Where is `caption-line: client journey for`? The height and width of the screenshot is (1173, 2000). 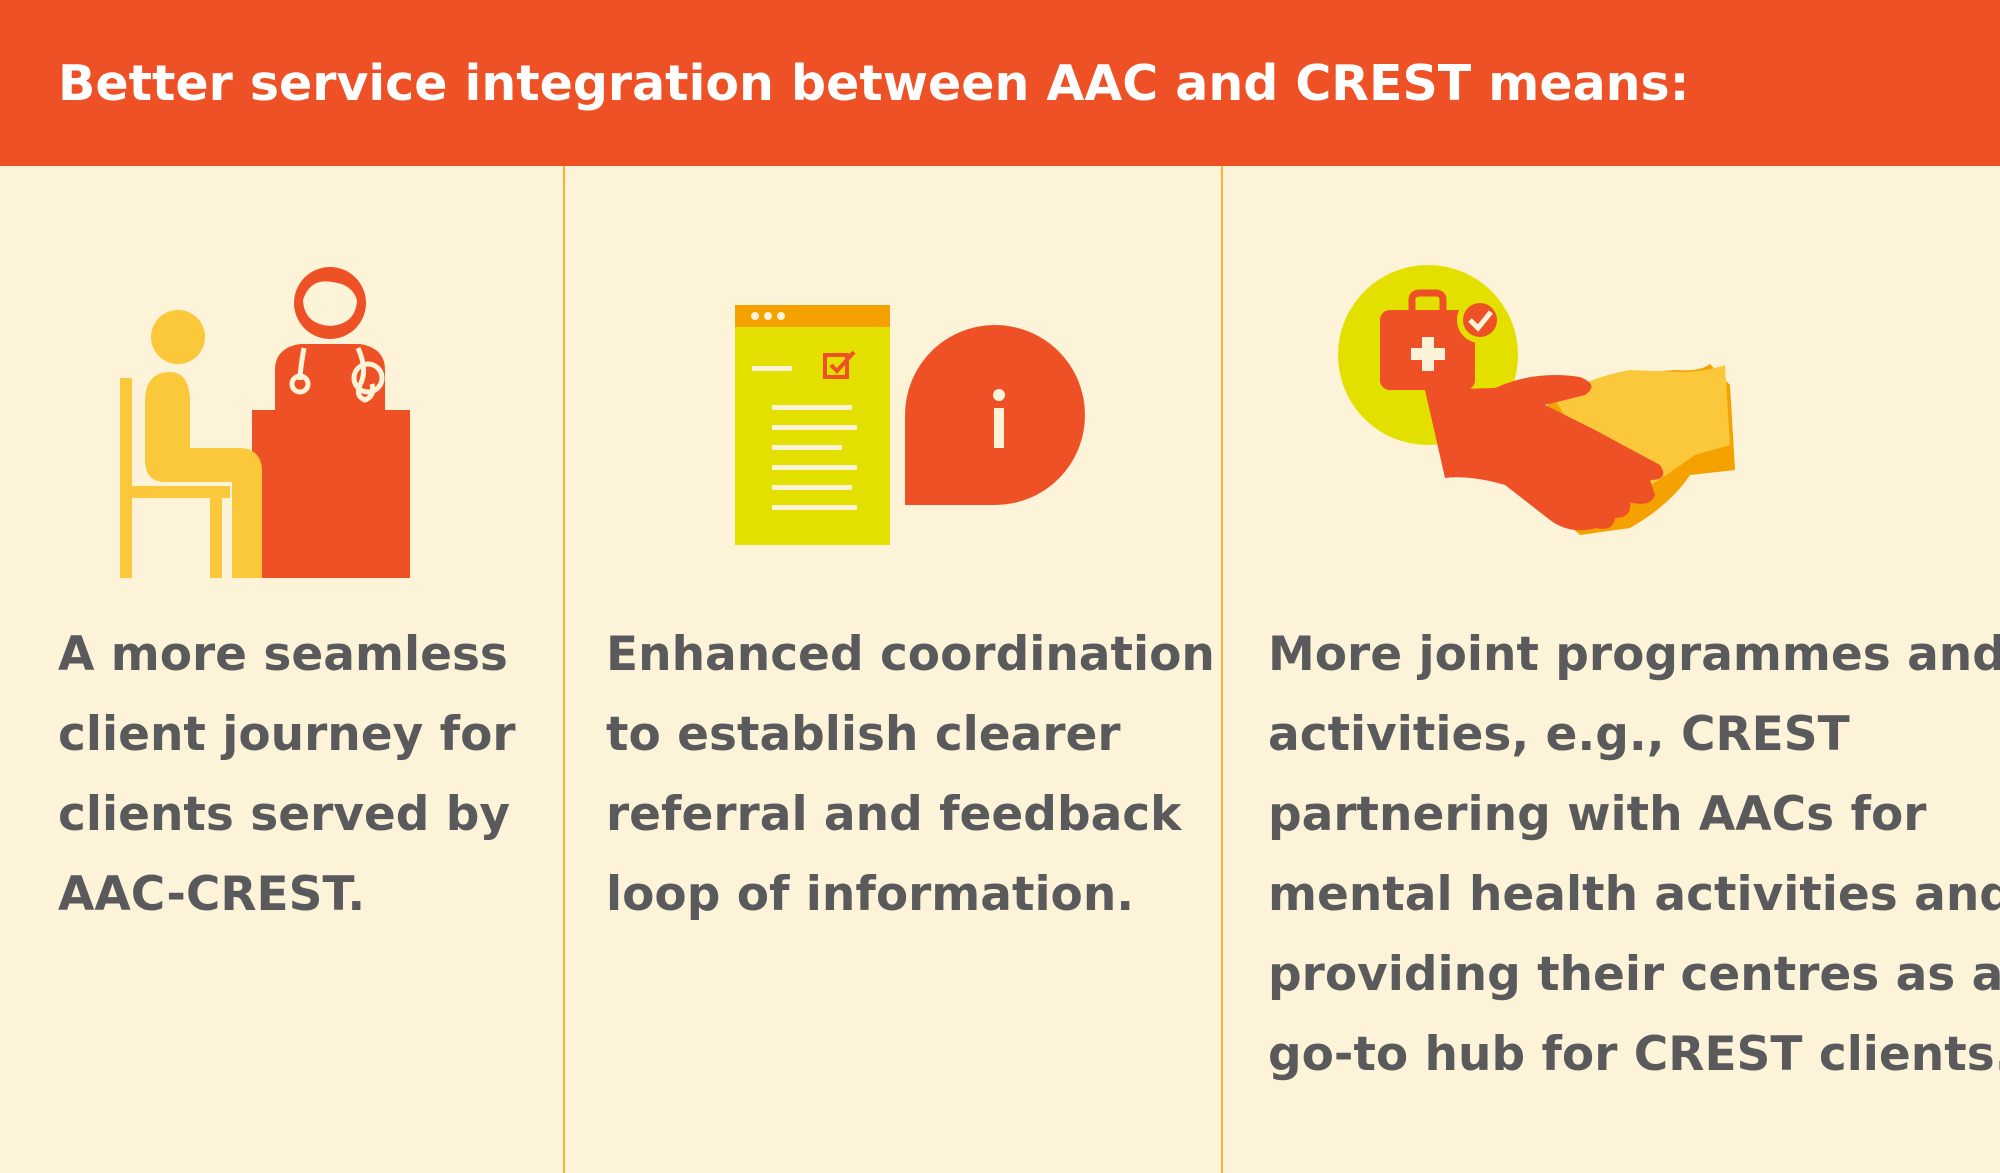 caption-line: client journey for is located at coordinates (287, 734).